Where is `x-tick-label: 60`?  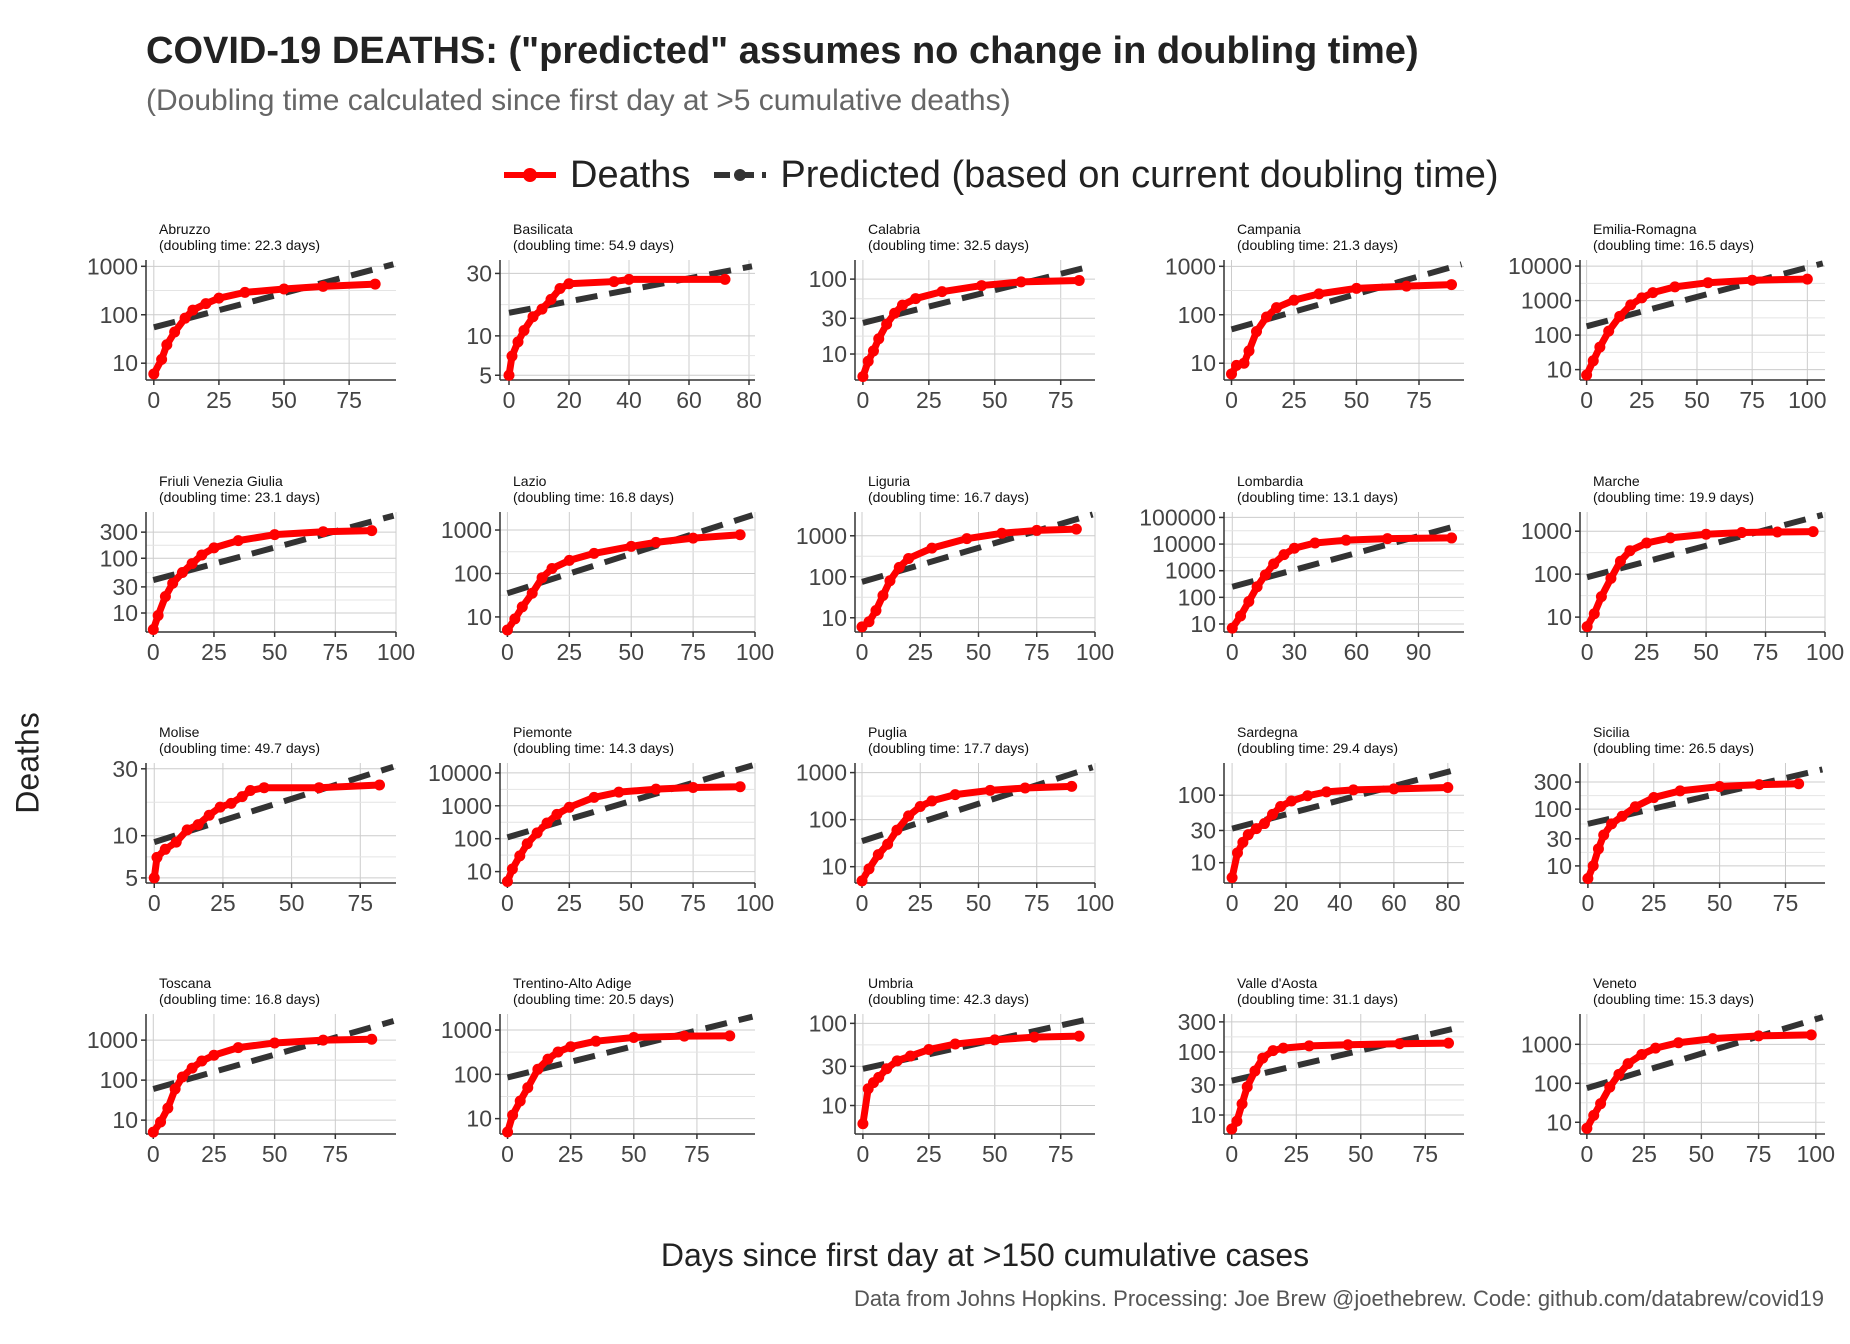 x-tick-label: 60 is located at coordinates (689, 400).